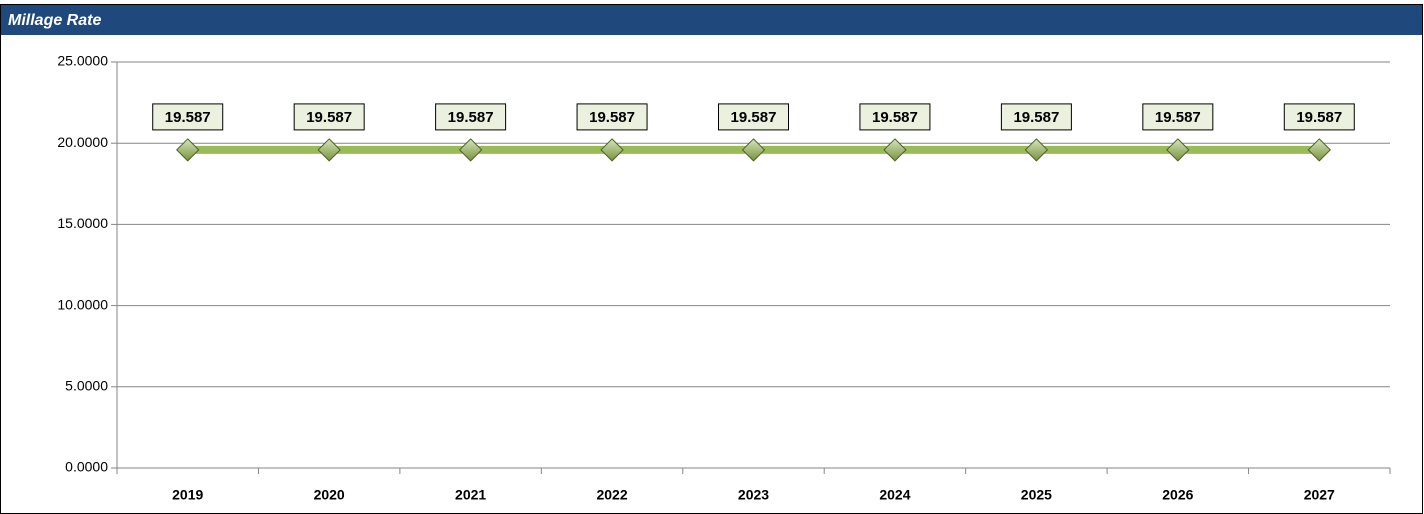 This screenshot has width=1424, height=514. I want to click on y-tick-label: 5.0000, so click(86, 386).